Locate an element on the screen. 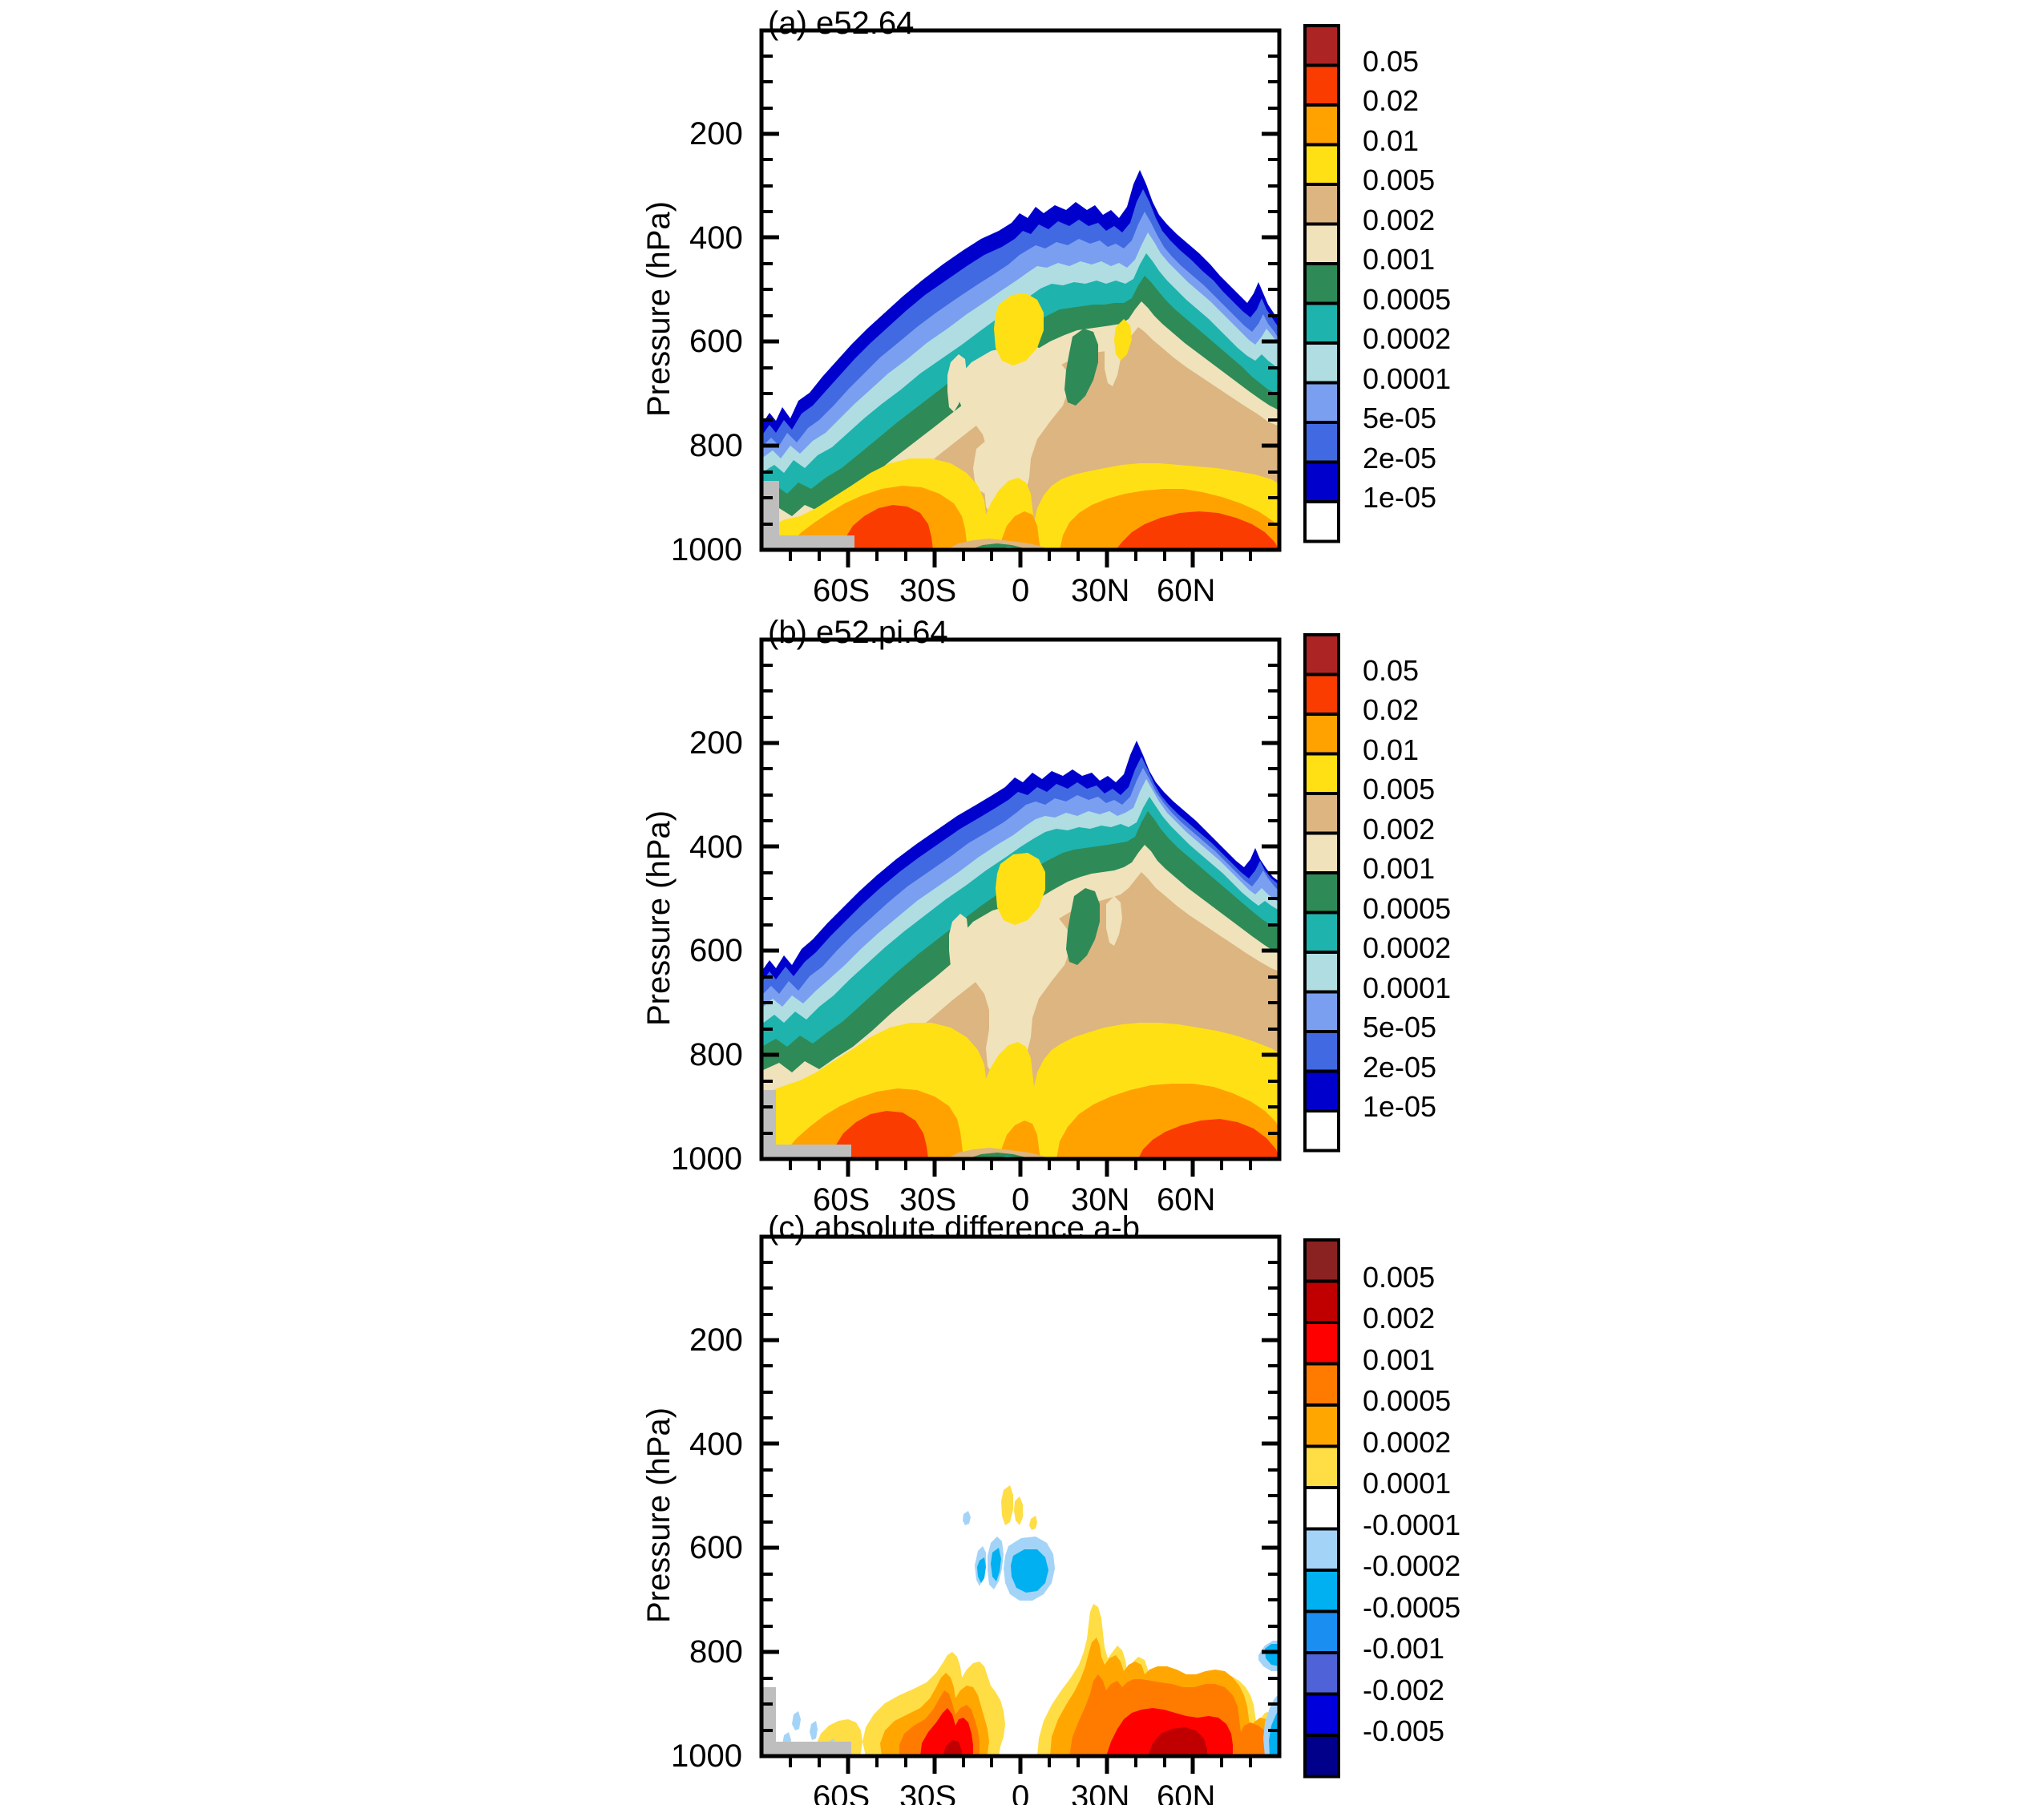 Image resolution: width=2044 pixels, height=1805 pixels. x-minor-ticks-b is located at coordinates (1021, 1164).